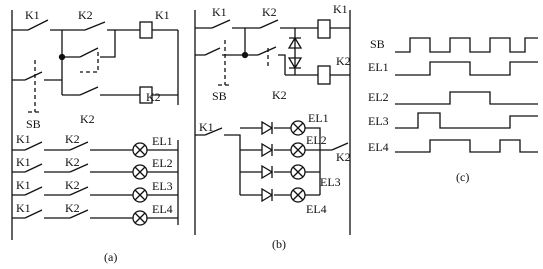 The height and width of the screenshot is (269, 543). I want to click on label: (b), so click(279, 244).